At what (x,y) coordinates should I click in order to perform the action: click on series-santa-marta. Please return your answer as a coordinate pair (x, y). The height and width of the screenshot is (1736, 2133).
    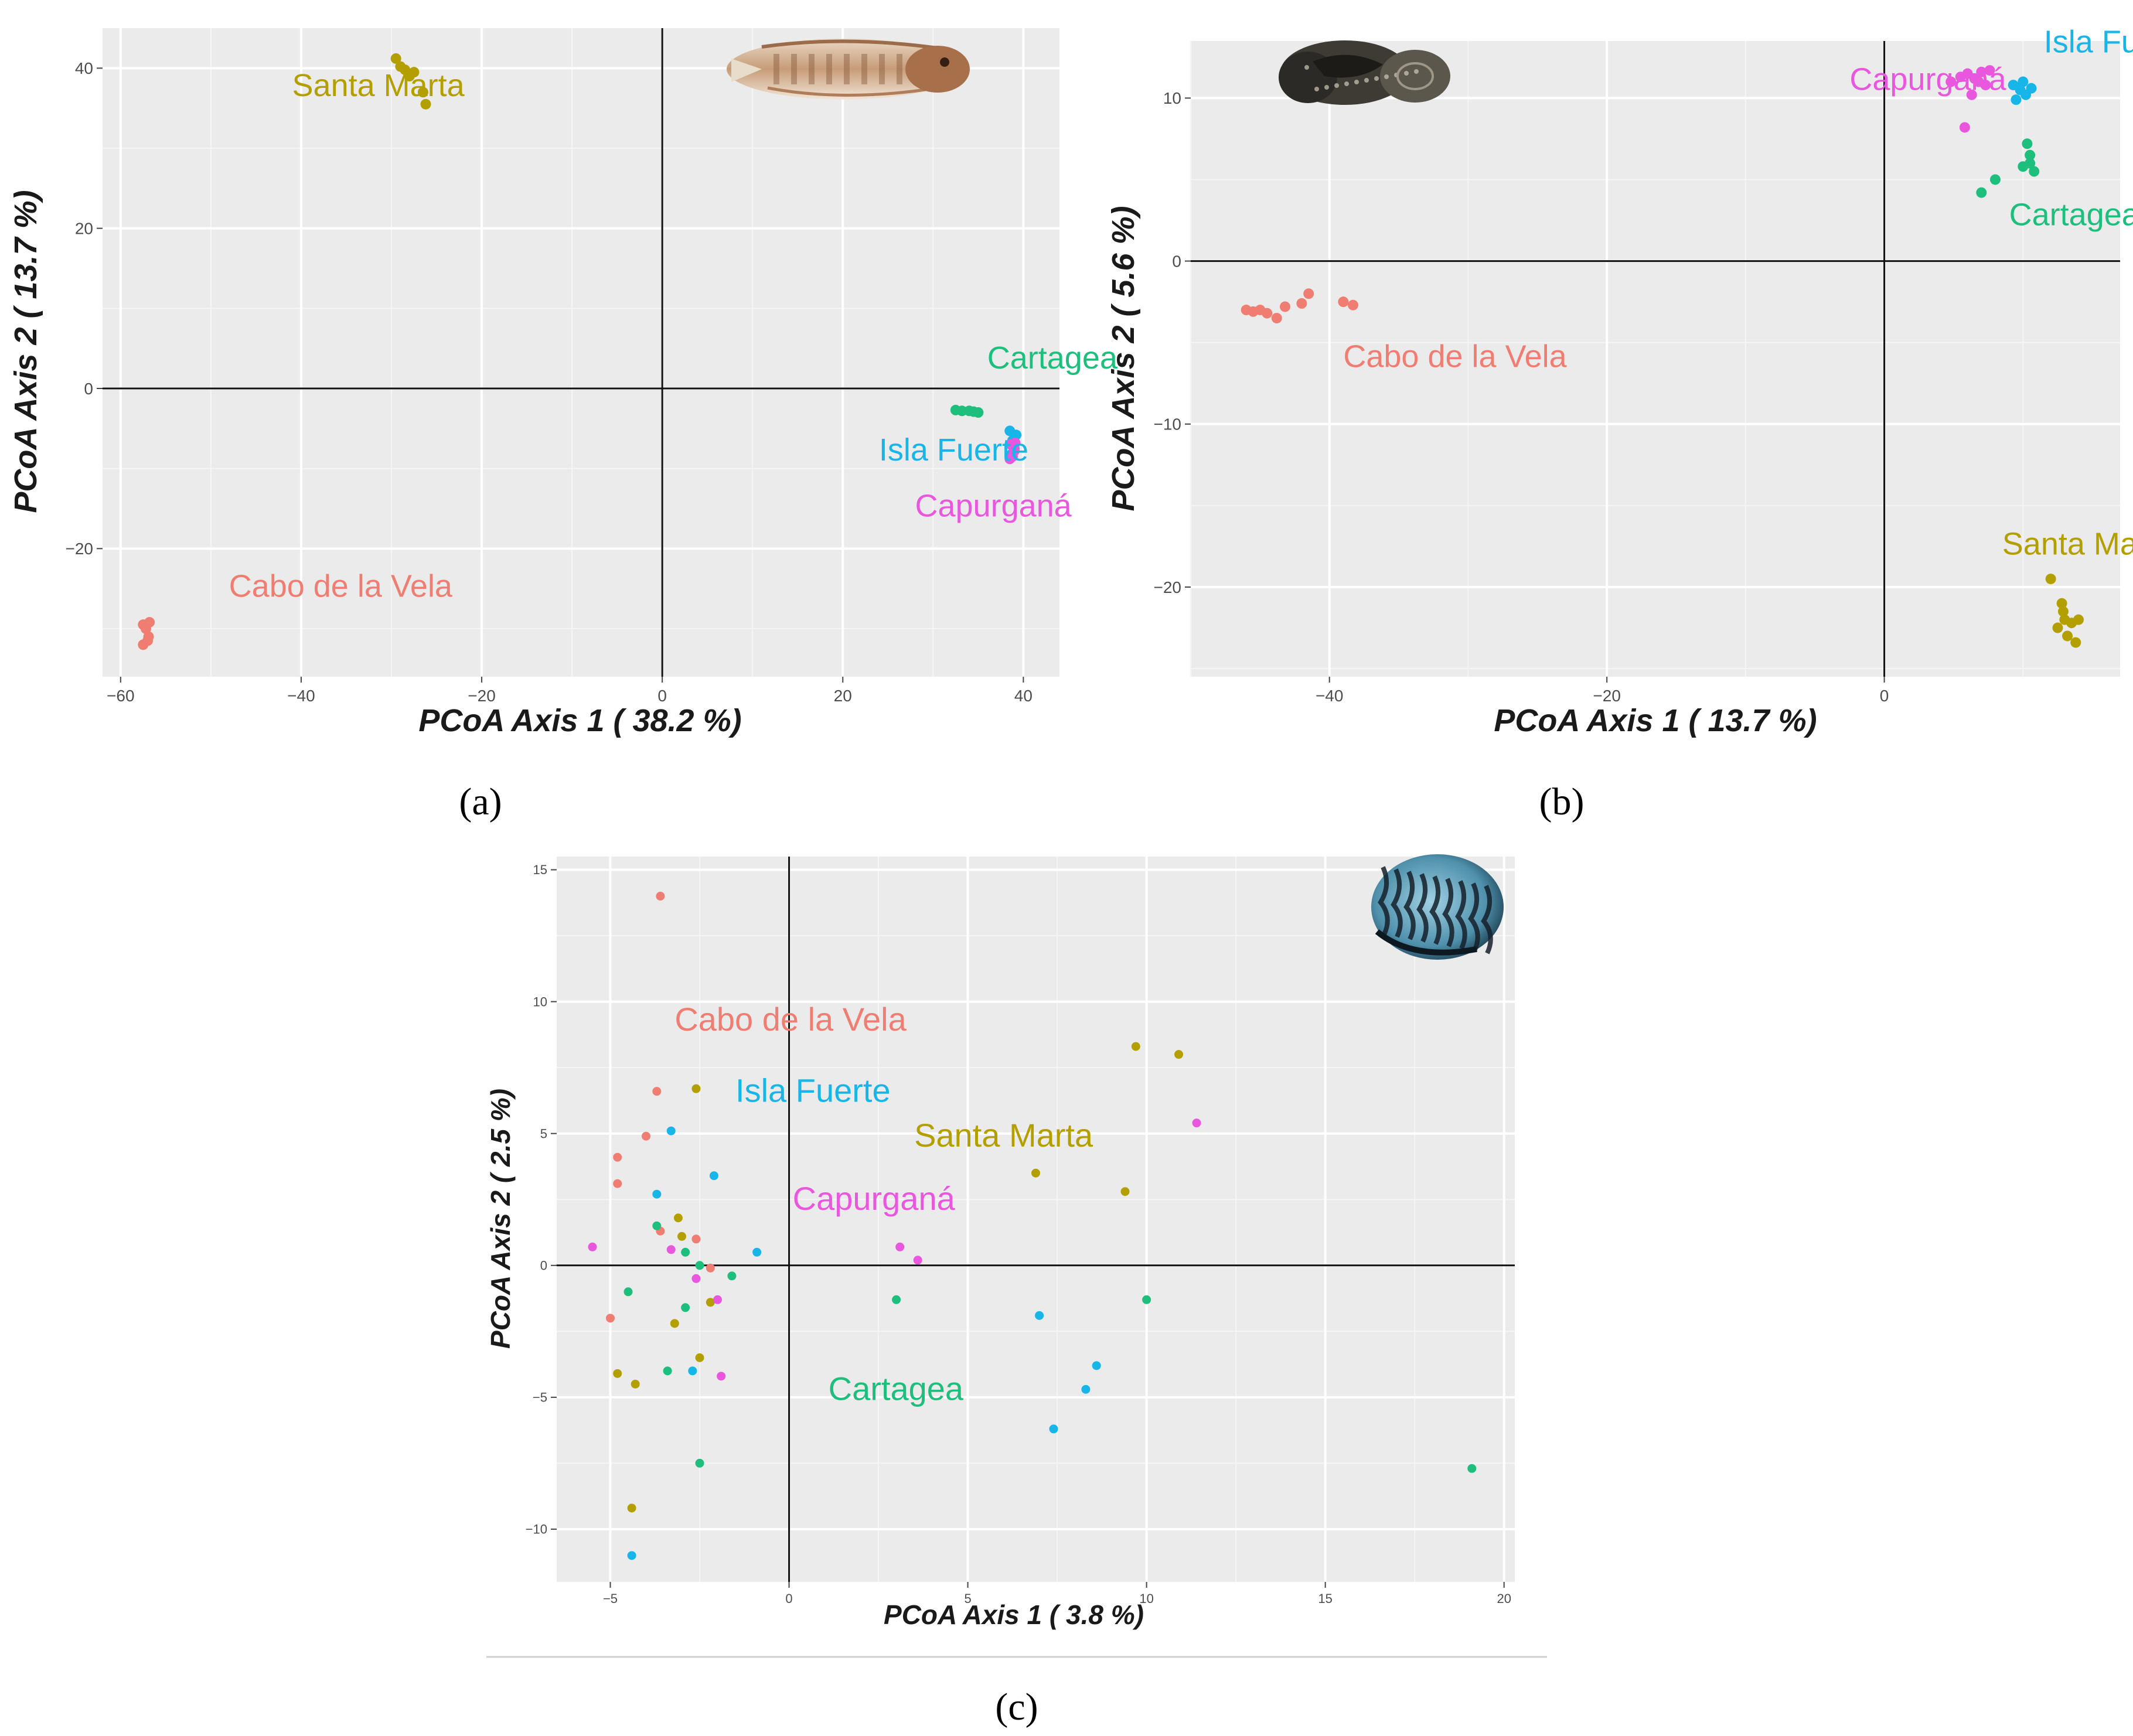
    Looking at the image, I should click on (410, 81).